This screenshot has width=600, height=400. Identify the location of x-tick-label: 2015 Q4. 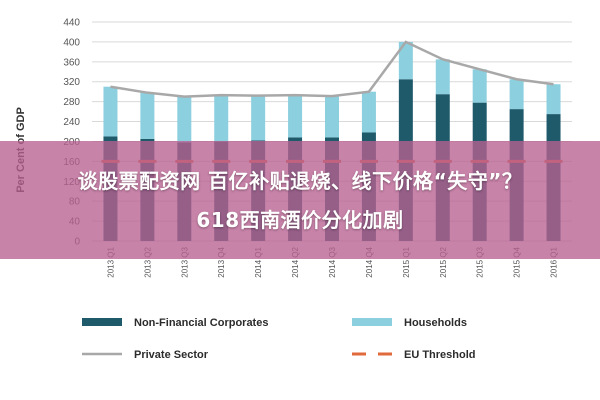
(517, 261).